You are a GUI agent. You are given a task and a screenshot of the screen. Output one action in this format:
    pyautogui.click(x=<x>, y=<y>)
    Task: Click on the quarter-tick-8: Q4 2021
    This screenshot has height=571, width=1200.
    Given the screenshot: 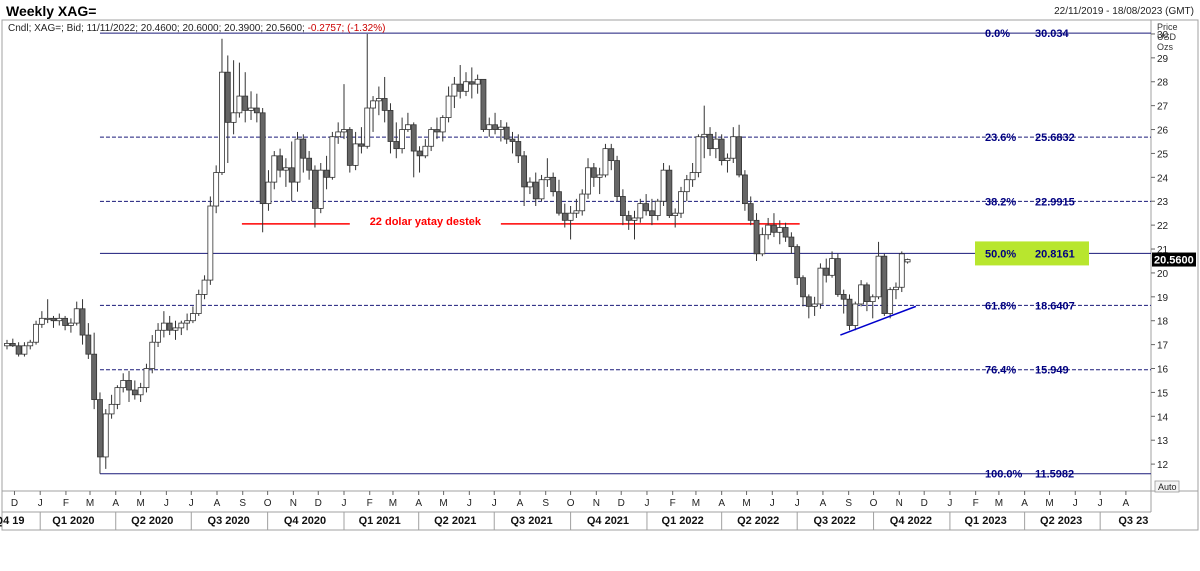 What is the action you would take?
    pyautogui.click(x=608, y=521)
    